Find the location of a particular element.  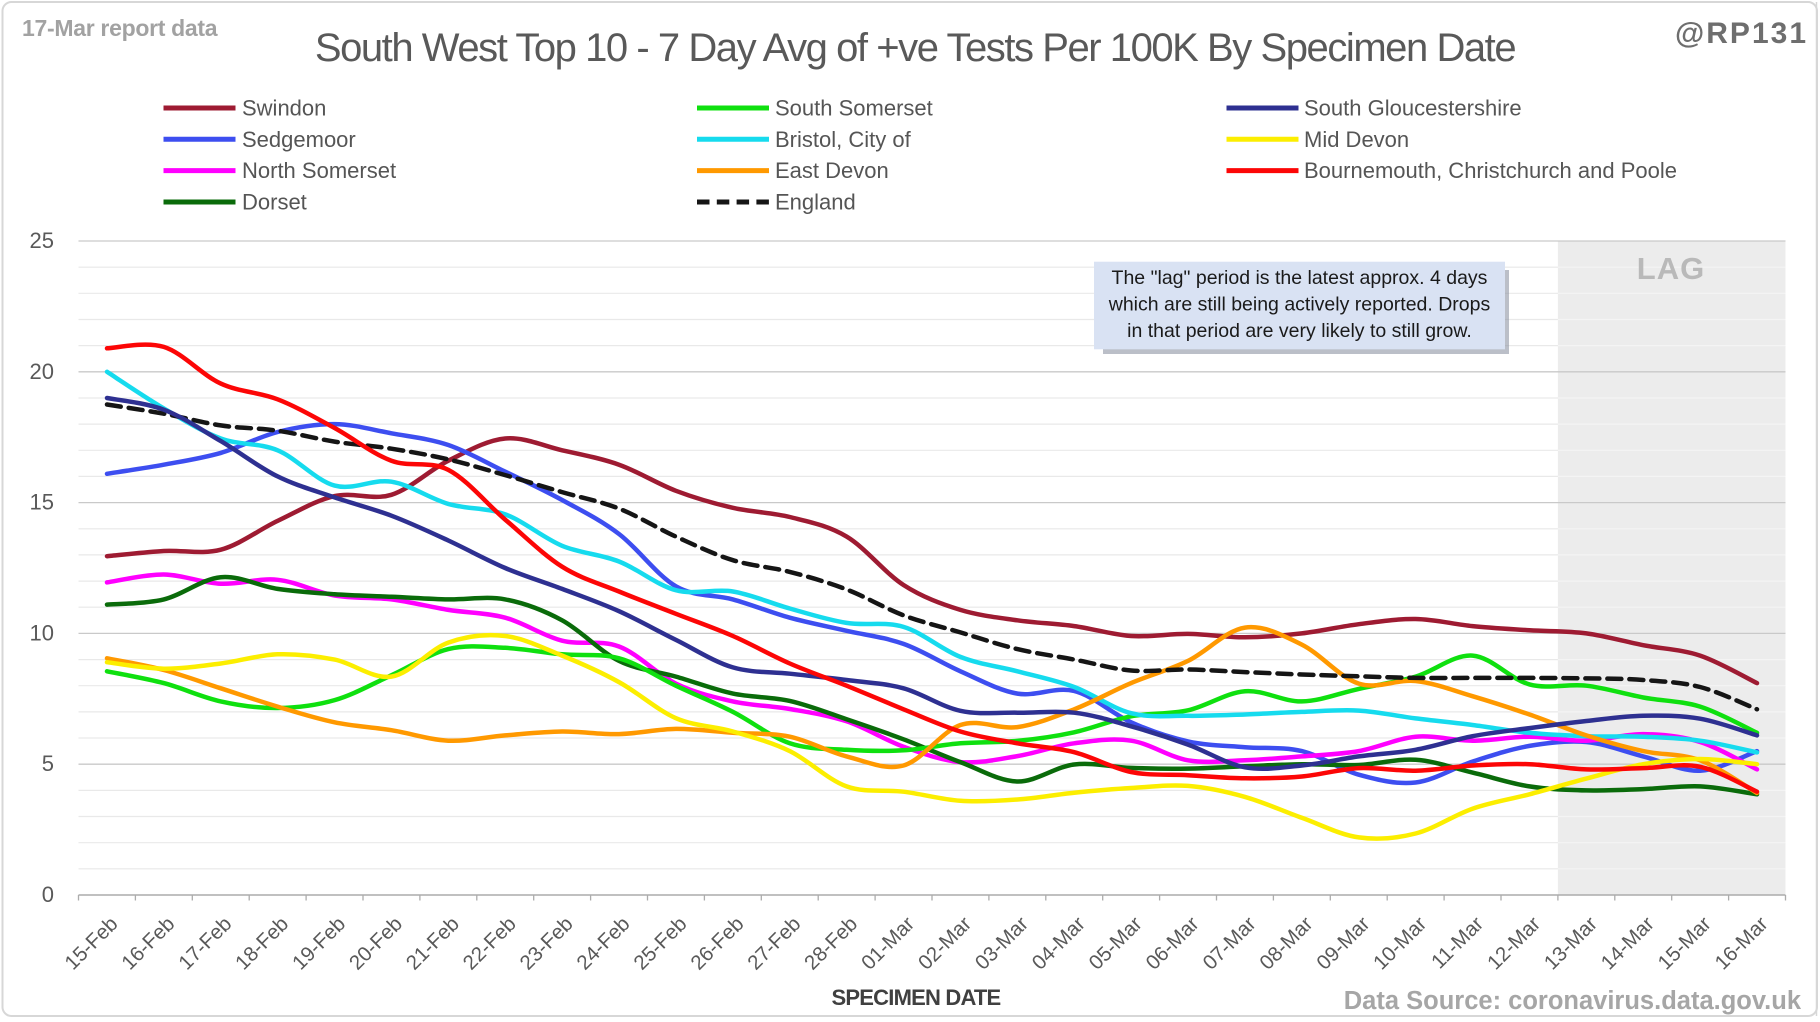

svg-text: 15 is located at coordinates (42, 502).